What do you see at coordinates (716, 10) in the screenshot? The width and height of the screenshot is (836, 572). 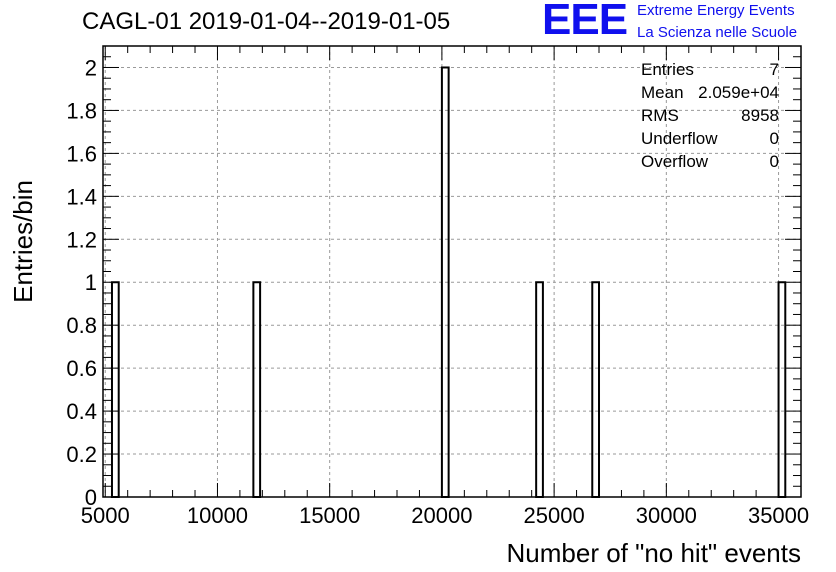 I see `logo-line-1: Extreme Energy Events` at bounding box center [716, 10].